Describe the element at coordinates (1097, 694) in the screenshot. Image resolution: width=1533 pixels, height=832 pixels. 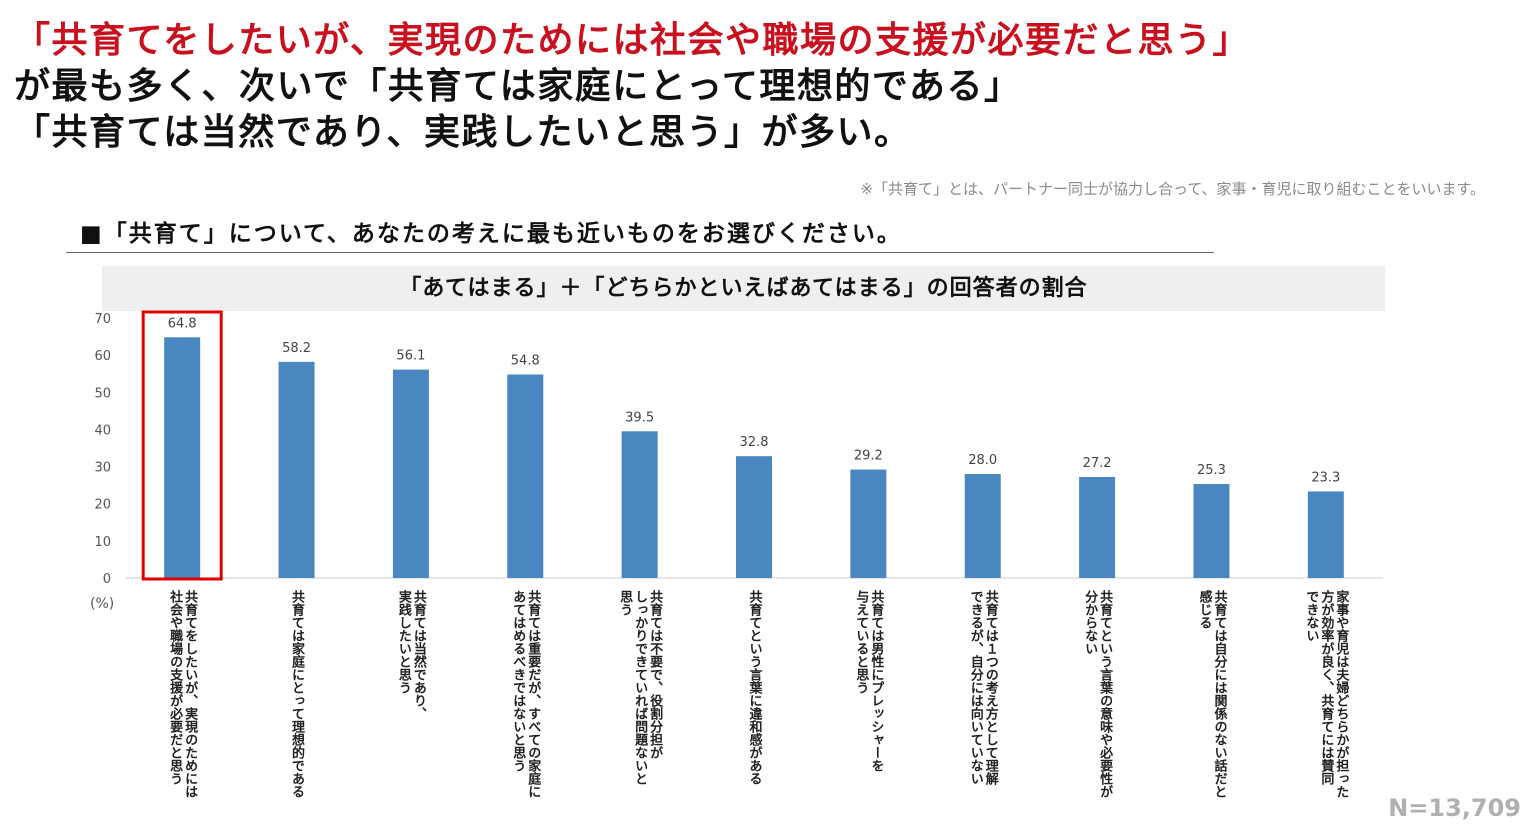
I see `x-tick-label: 共育てという言葉の意味や必要性が 分からない` at that location.